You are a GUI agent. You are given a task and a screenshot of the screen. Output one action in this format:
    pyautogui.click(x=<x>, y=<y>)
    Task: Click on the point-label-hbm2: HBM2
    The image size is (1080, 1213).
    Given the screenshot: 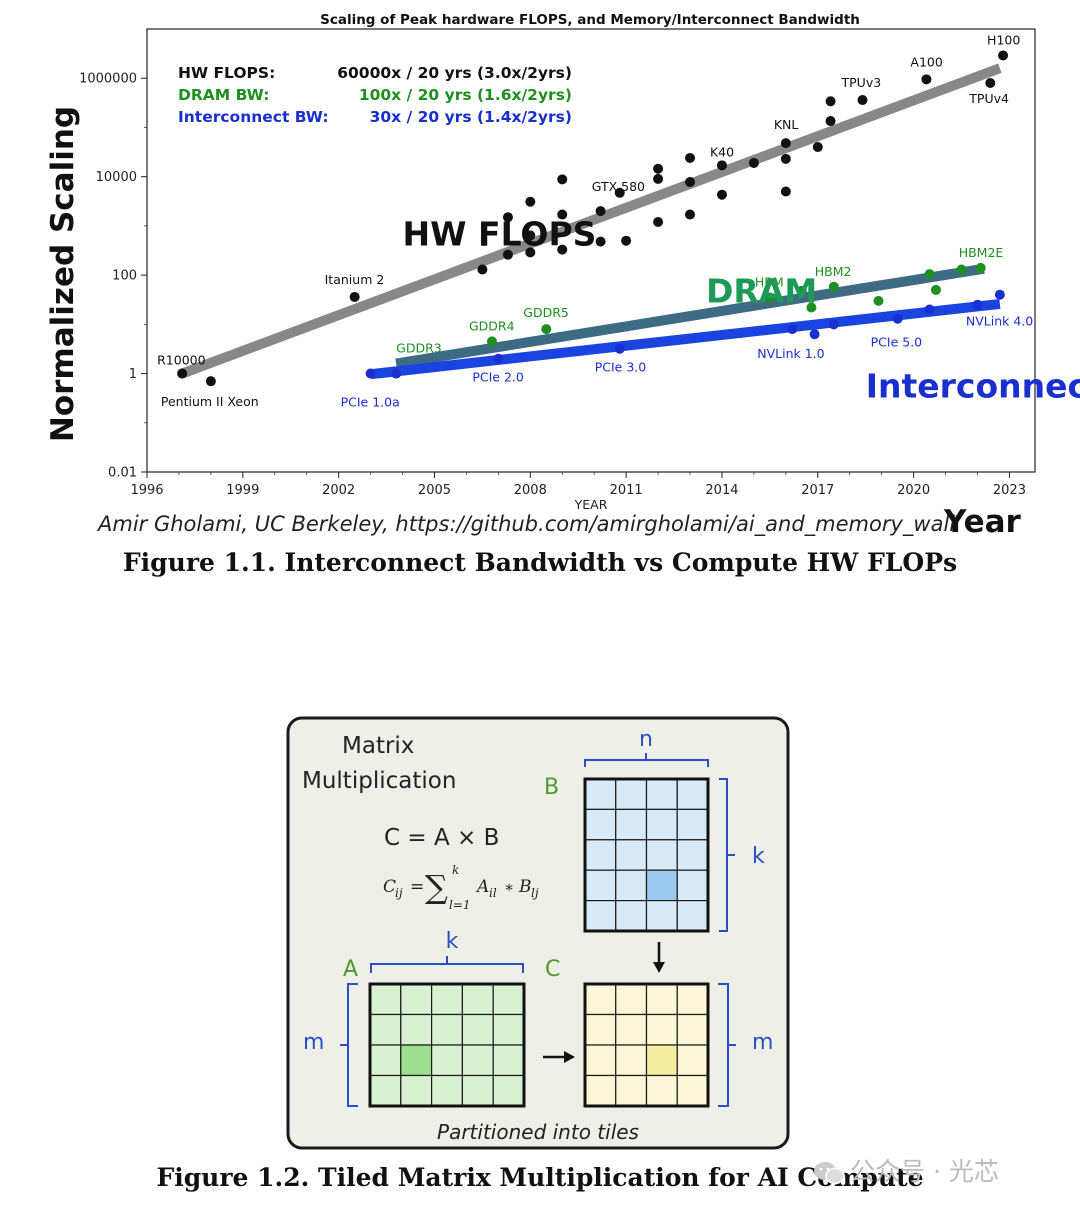 What is the action you would take?
    pyautogui.click(x=833, y=271)
    